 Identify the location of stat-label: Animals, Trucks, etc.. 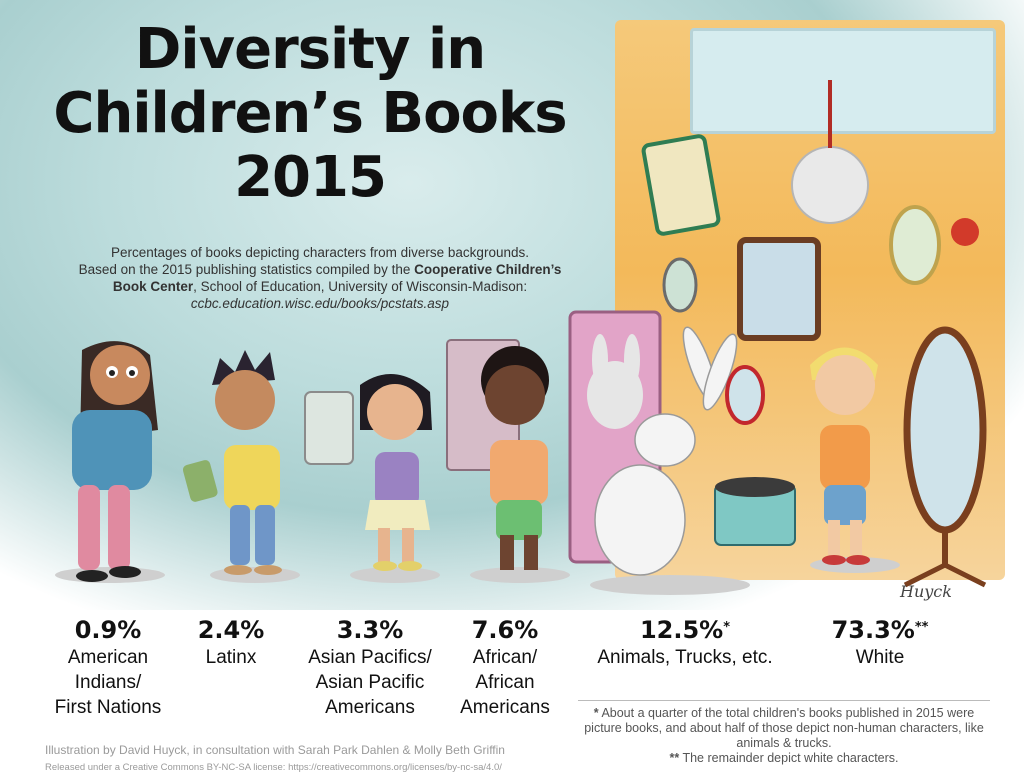
(685, 657).